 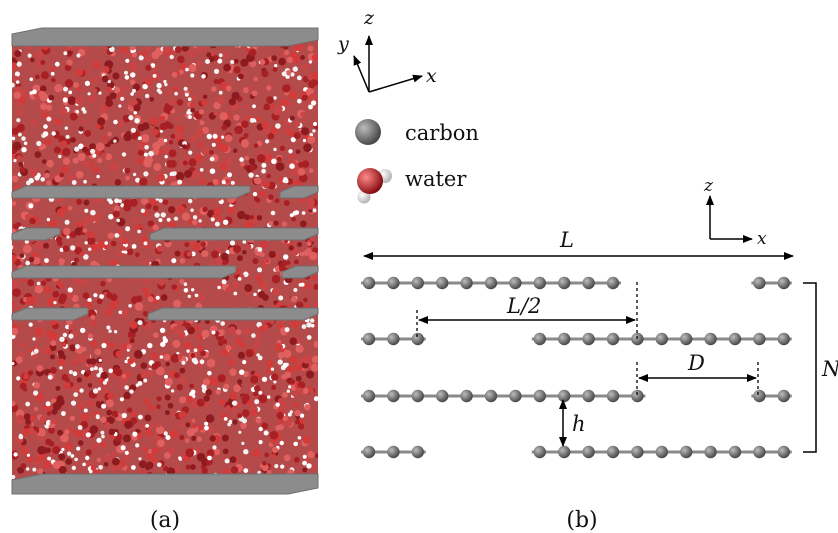 What do you see at coordinates (442, 133) in the screenshot?
I see `legend-carbon-label: carbon` at bounding box center [442, 133].